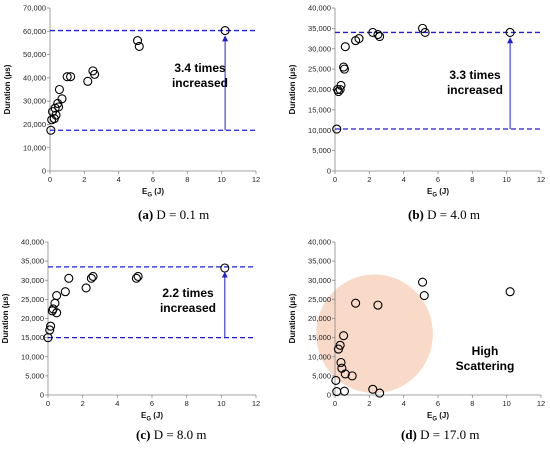  Describe the element at coordinates (188, 293) in the screenshot. I see `annotation-text: 2.2 times` at that location.